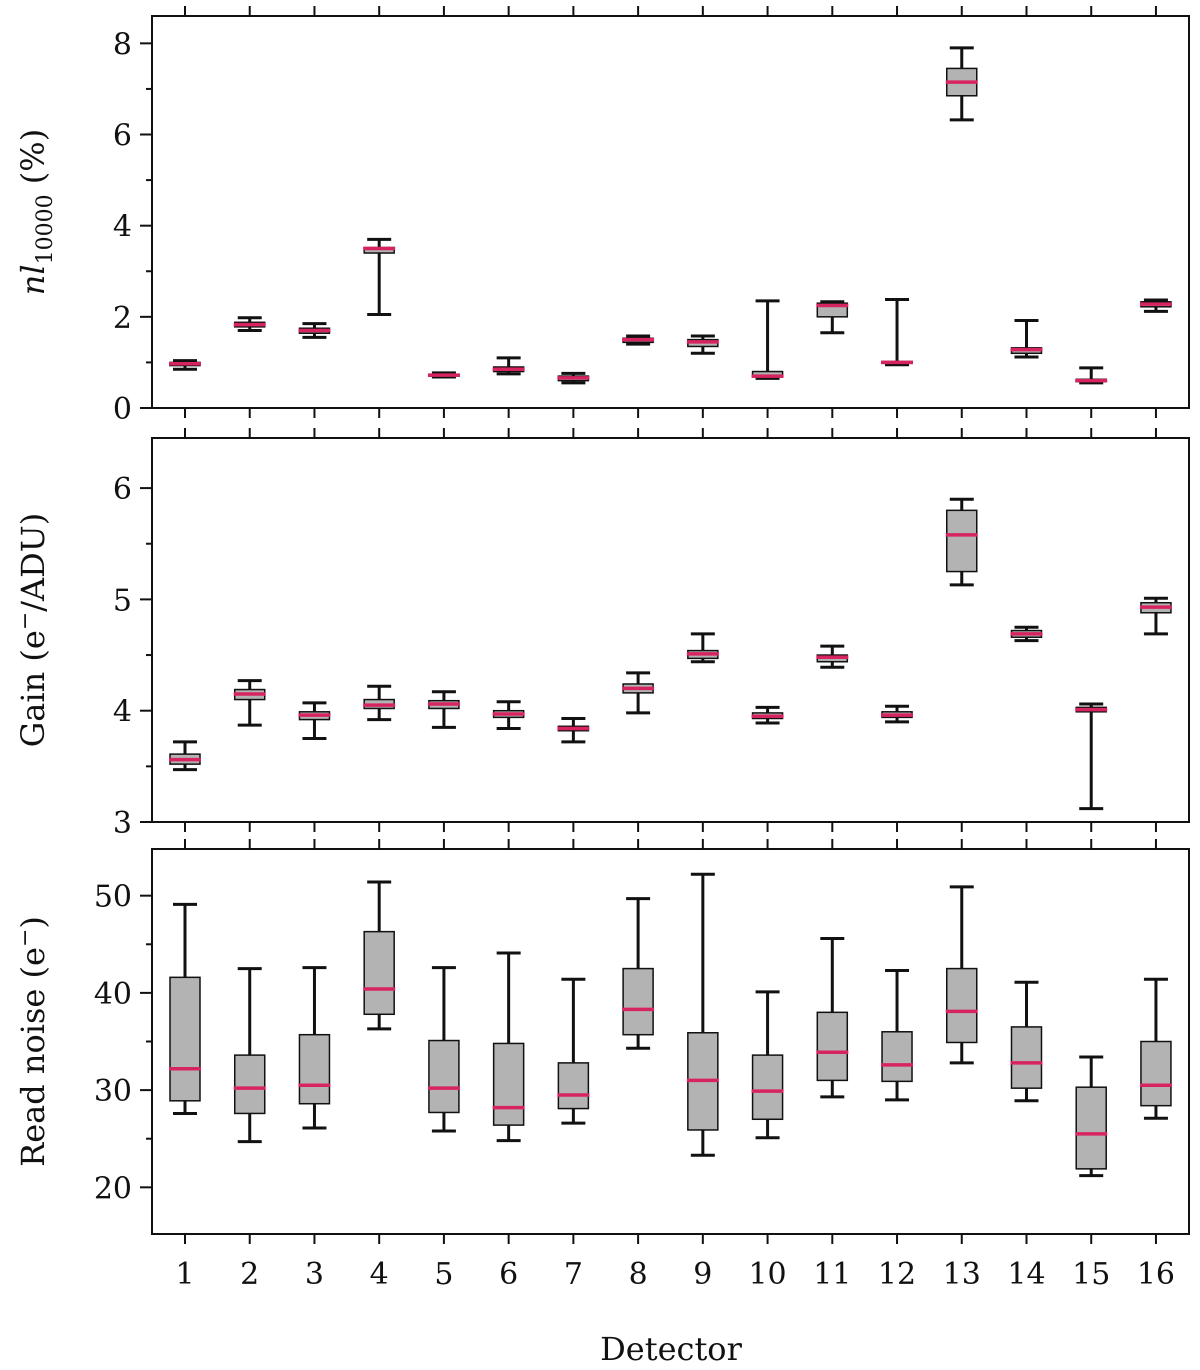 The height and width of the screenshot is (1370, 1200). I want to click on x-tick-label: 7, so click(573, 1274).